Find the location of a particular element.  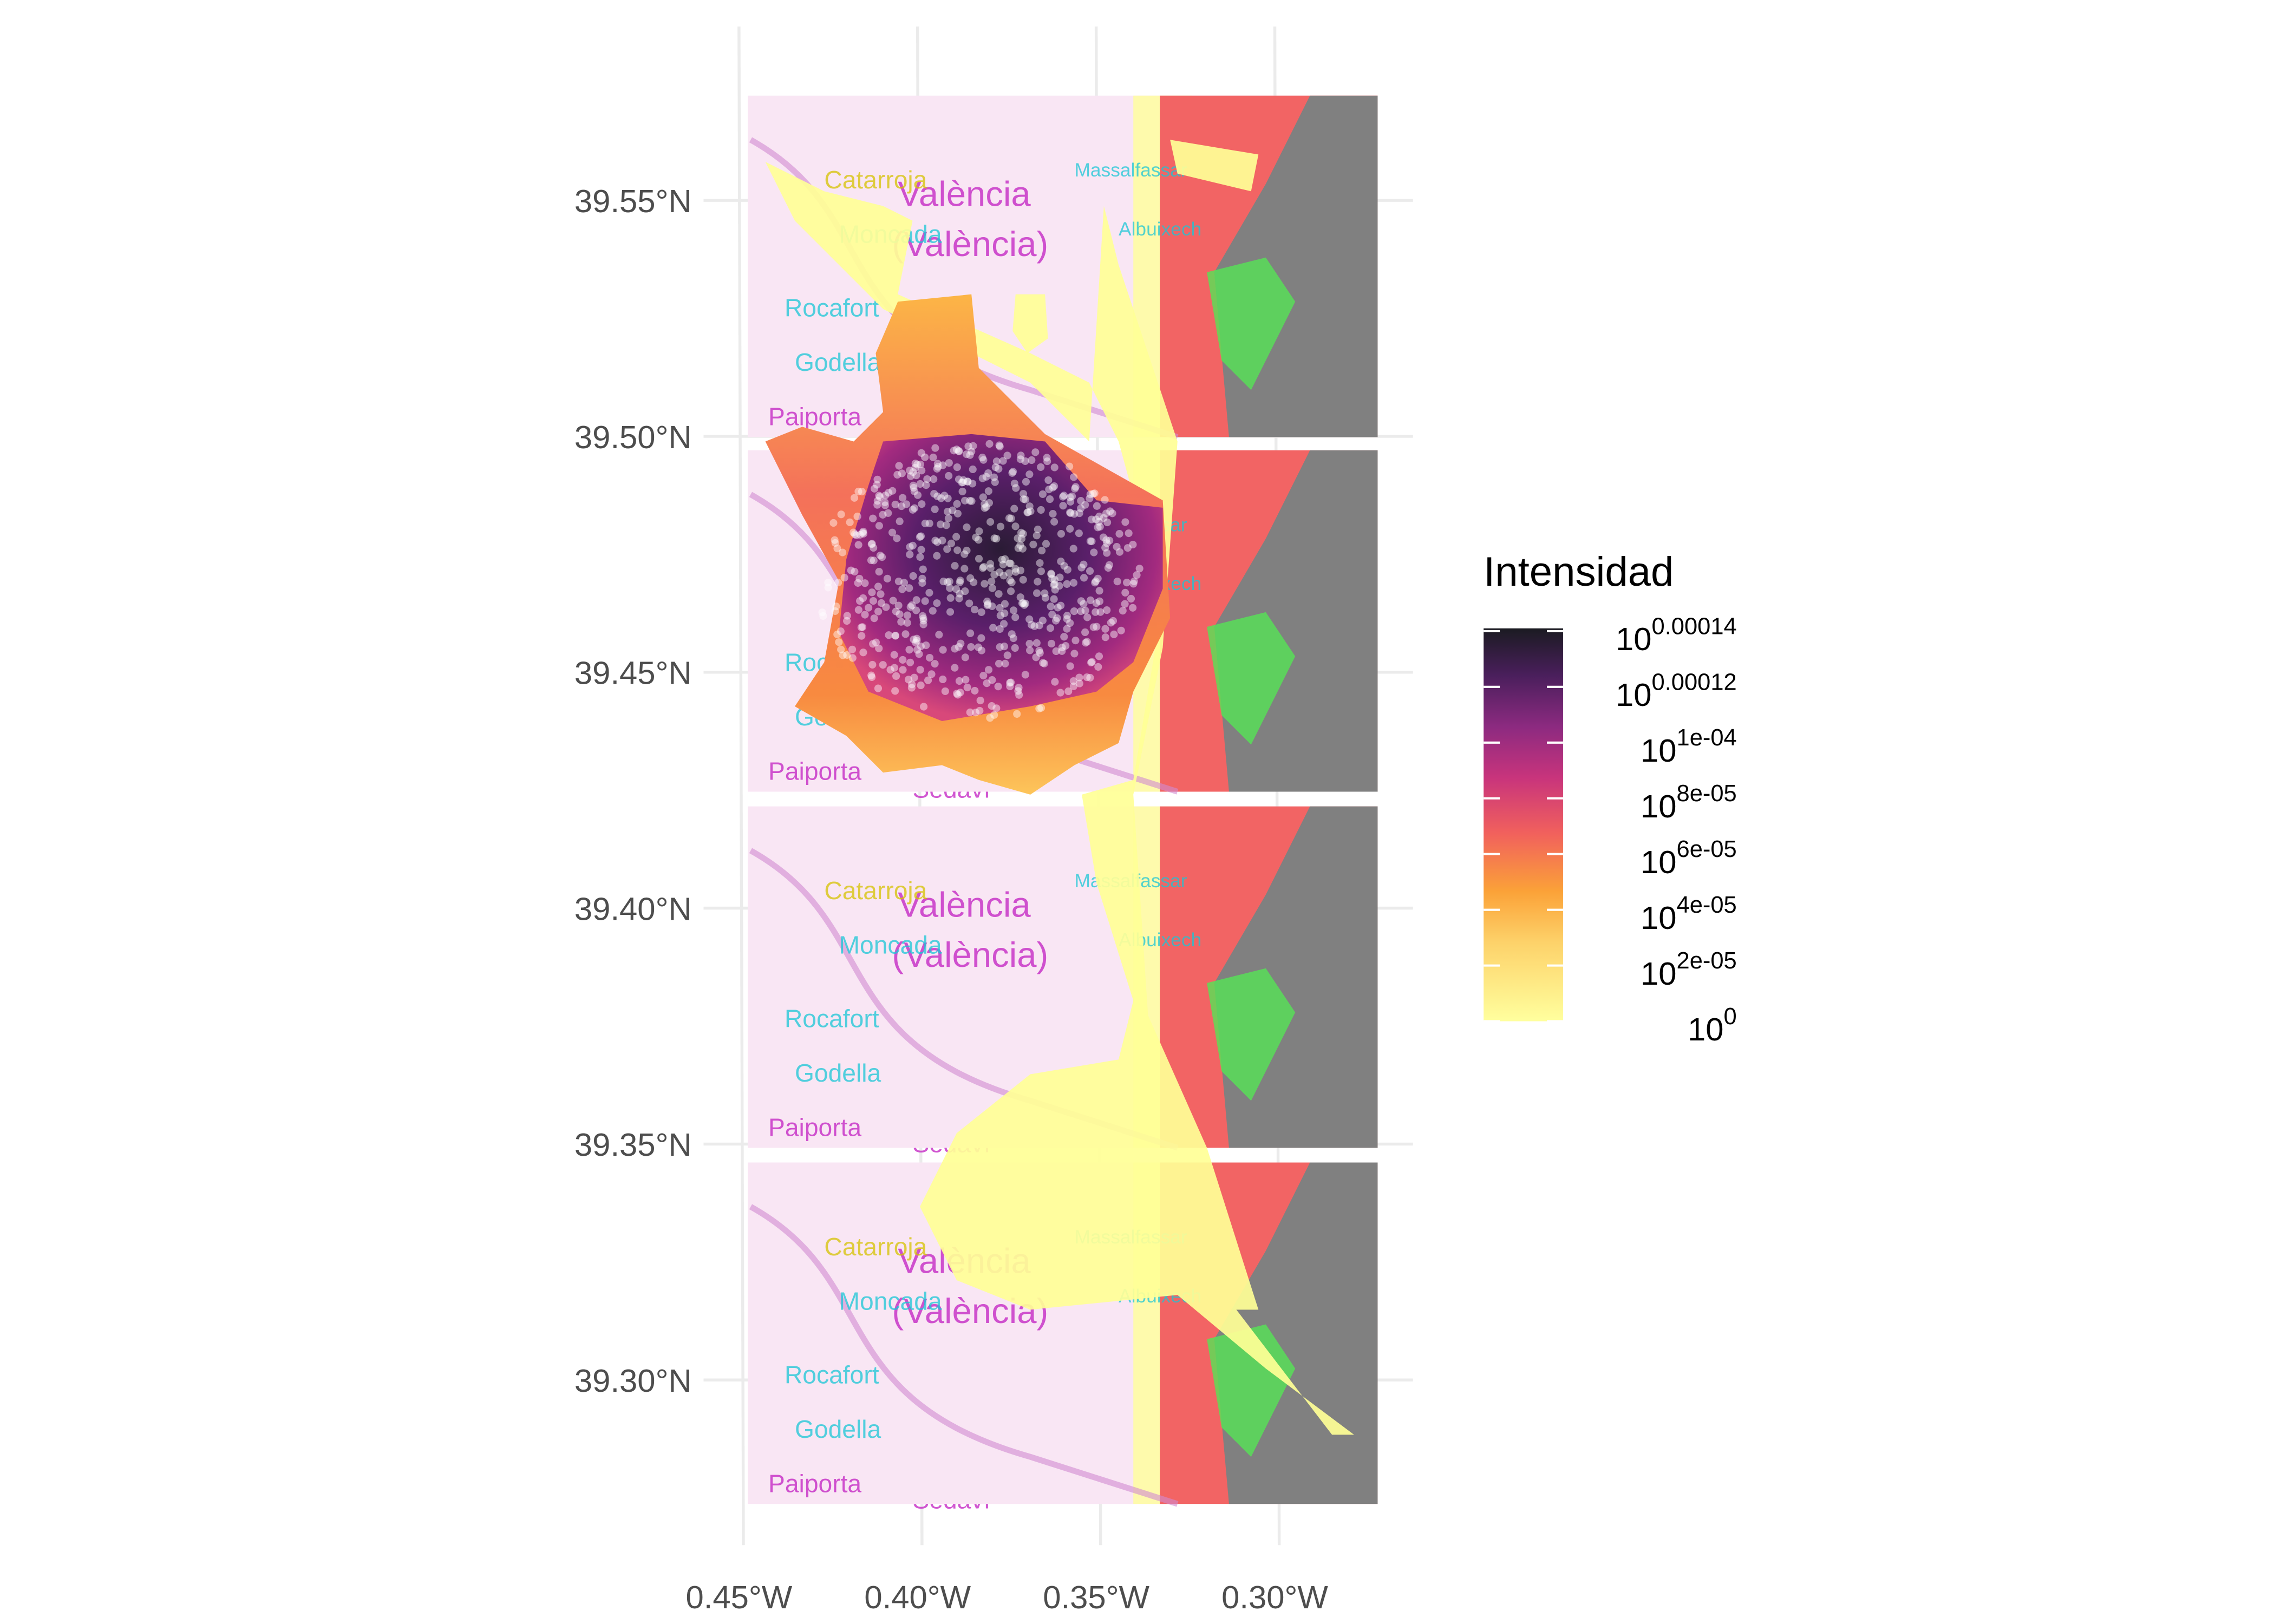

colorbar-label-base: 10 is located at coordinates (1706, 1029).